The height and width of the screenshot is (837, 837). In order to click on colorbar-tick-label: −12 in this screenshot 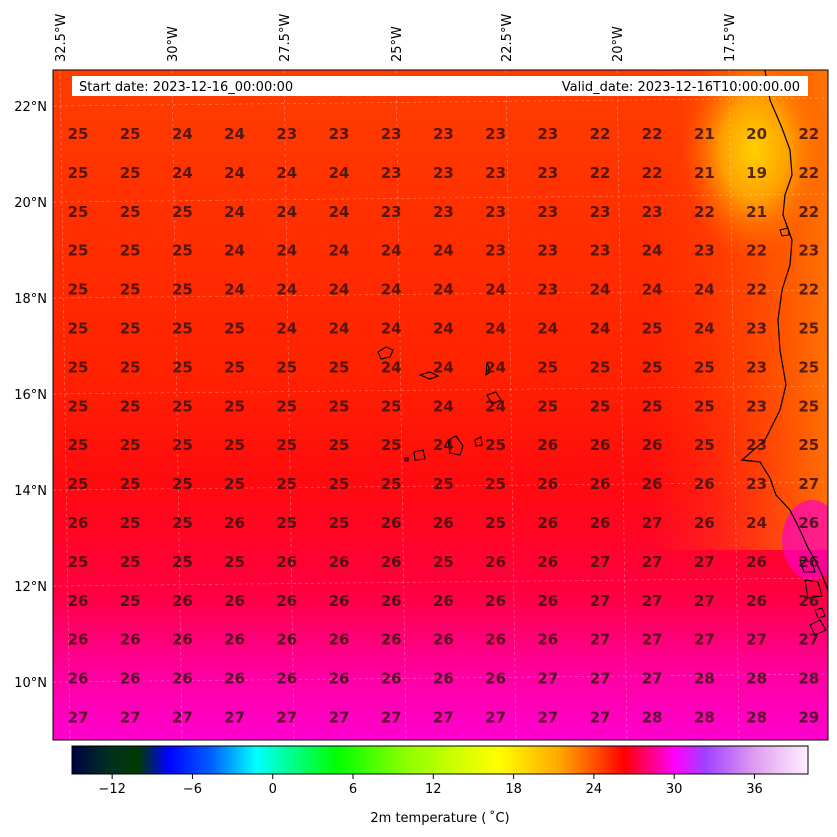, I will do `click(111, 789)`.